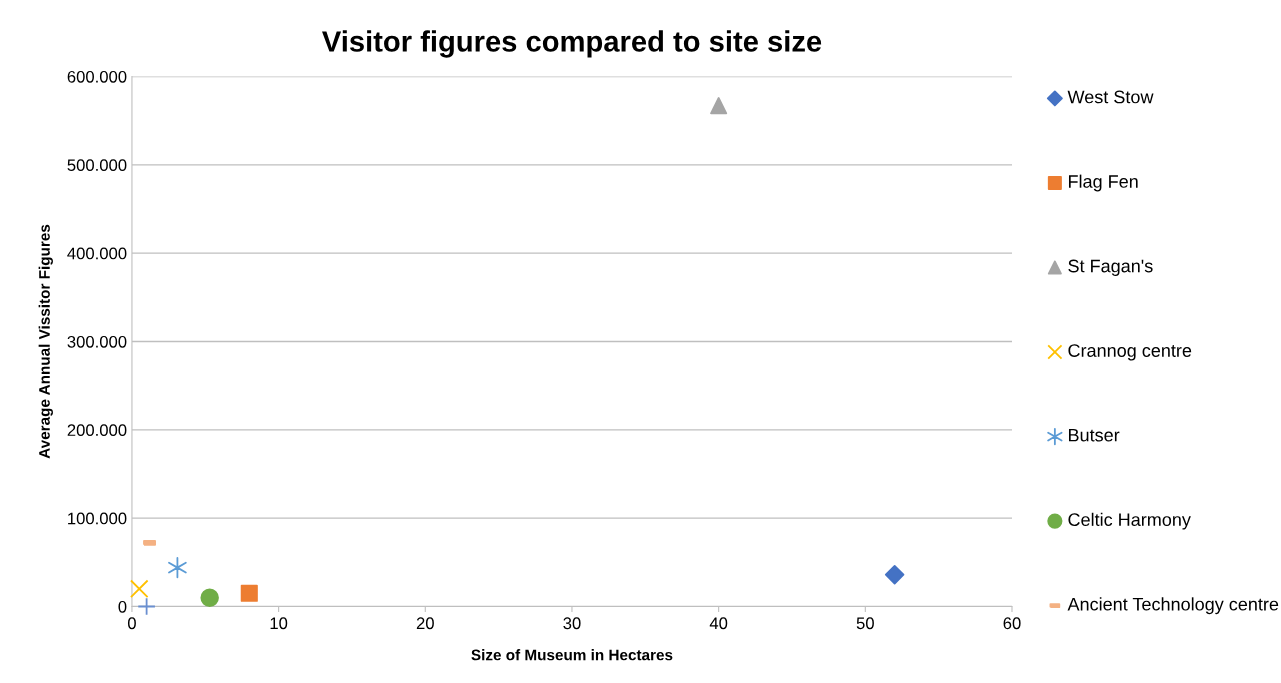 The width and height of the screenshot is (1281, 683). What do you see at coordinates (45, 341) in the screenshot?
I see `y-axis-title: Average Annual Vissitor Figures` at bounding box center [45, 341].